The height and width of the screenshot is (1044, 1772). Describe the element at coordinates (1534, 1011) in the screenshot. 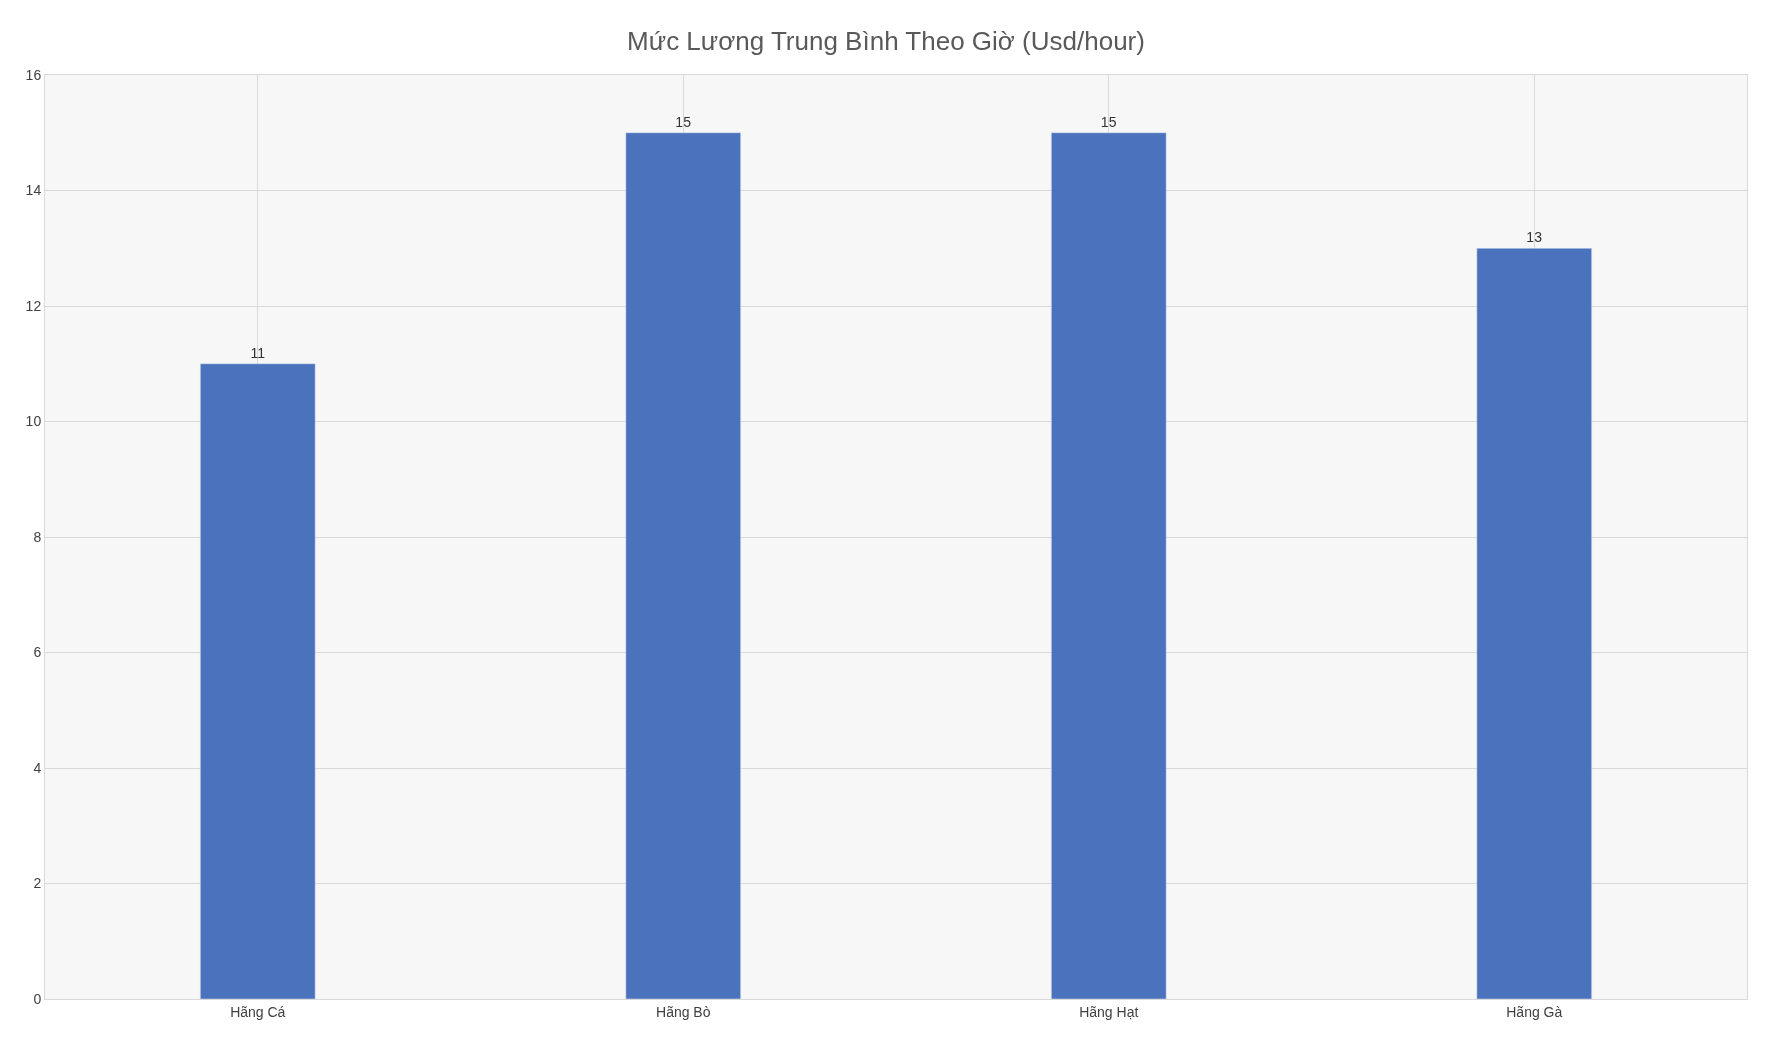

I see `x-tick-label: Hãng Gà` at that location.